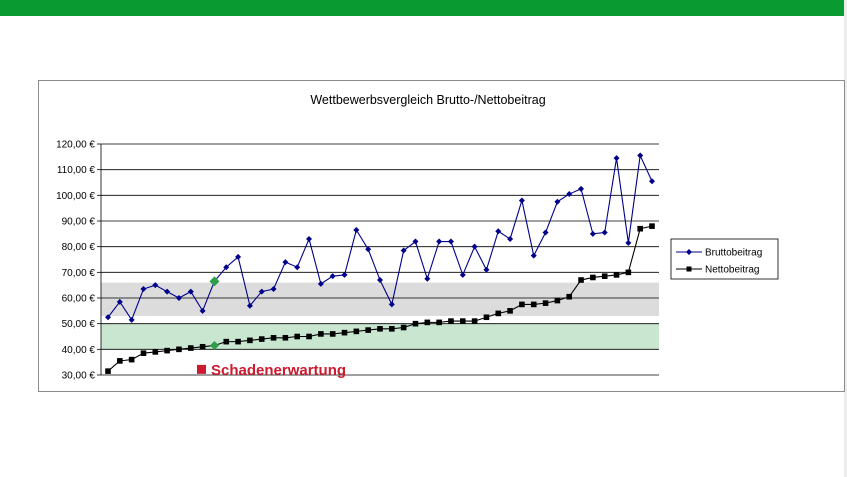  I want to click on y-tick-label: 60,00 €, so click(79, 299).